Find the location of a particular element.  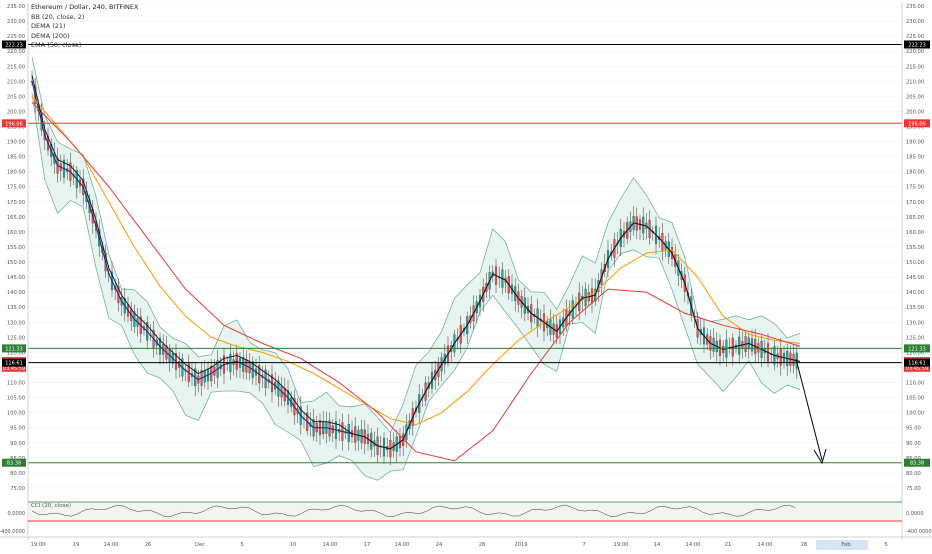

price-label: 196.06 is located at coordinates (14, 124).